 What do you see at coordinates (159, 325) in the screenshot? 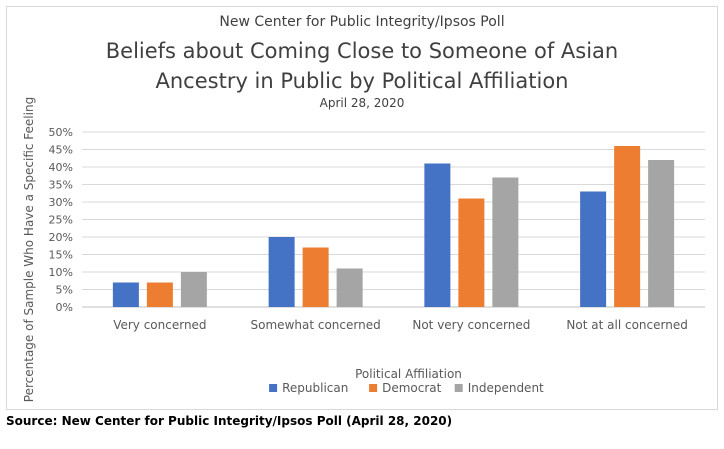
I see `x-category-label: Very concerned` at bounding box center [159, 325].